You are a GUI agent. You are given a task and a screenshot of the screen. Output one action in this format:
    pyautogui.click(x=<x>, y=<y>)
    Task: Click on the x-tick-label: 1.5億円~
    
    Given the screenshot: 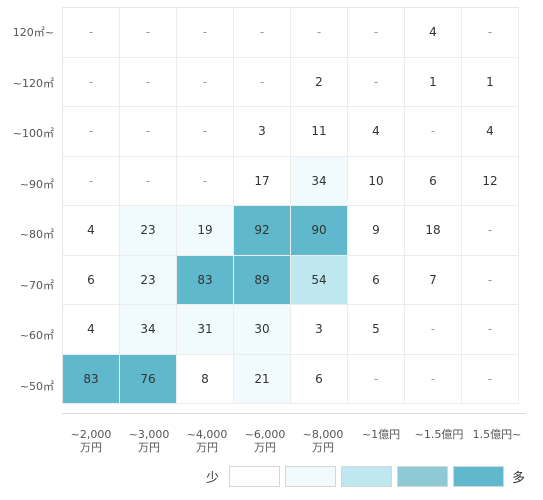 What is the action you would take?
    pyautogui.click(x=497, y=441)
    